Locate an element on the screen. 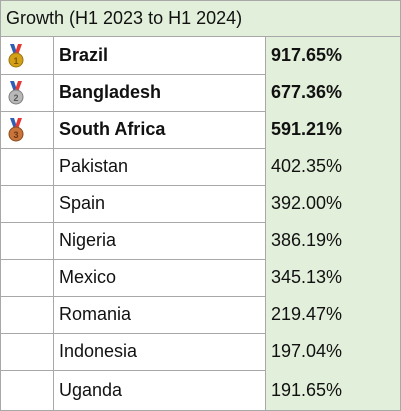 The width and height of the screenshot is (401, 411). table-row: 2 Bangladesh 677.36% is located at coordinates (200, 93).